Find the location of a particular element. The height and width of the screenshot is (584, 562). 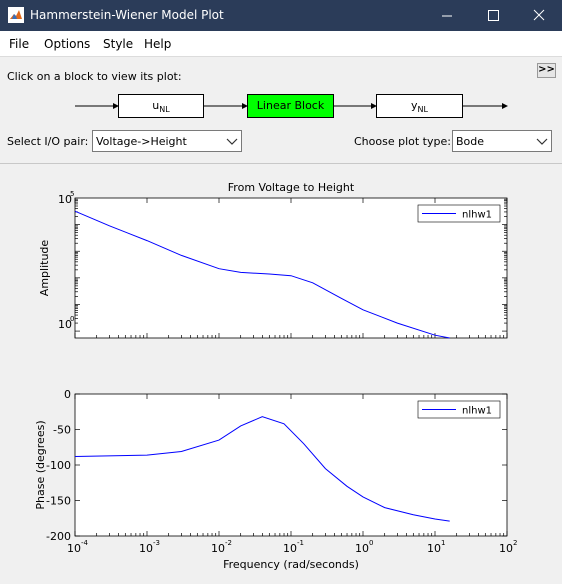

window-title: Hammerstein-Wiener Model Plot is located at coordinates (127, 15).